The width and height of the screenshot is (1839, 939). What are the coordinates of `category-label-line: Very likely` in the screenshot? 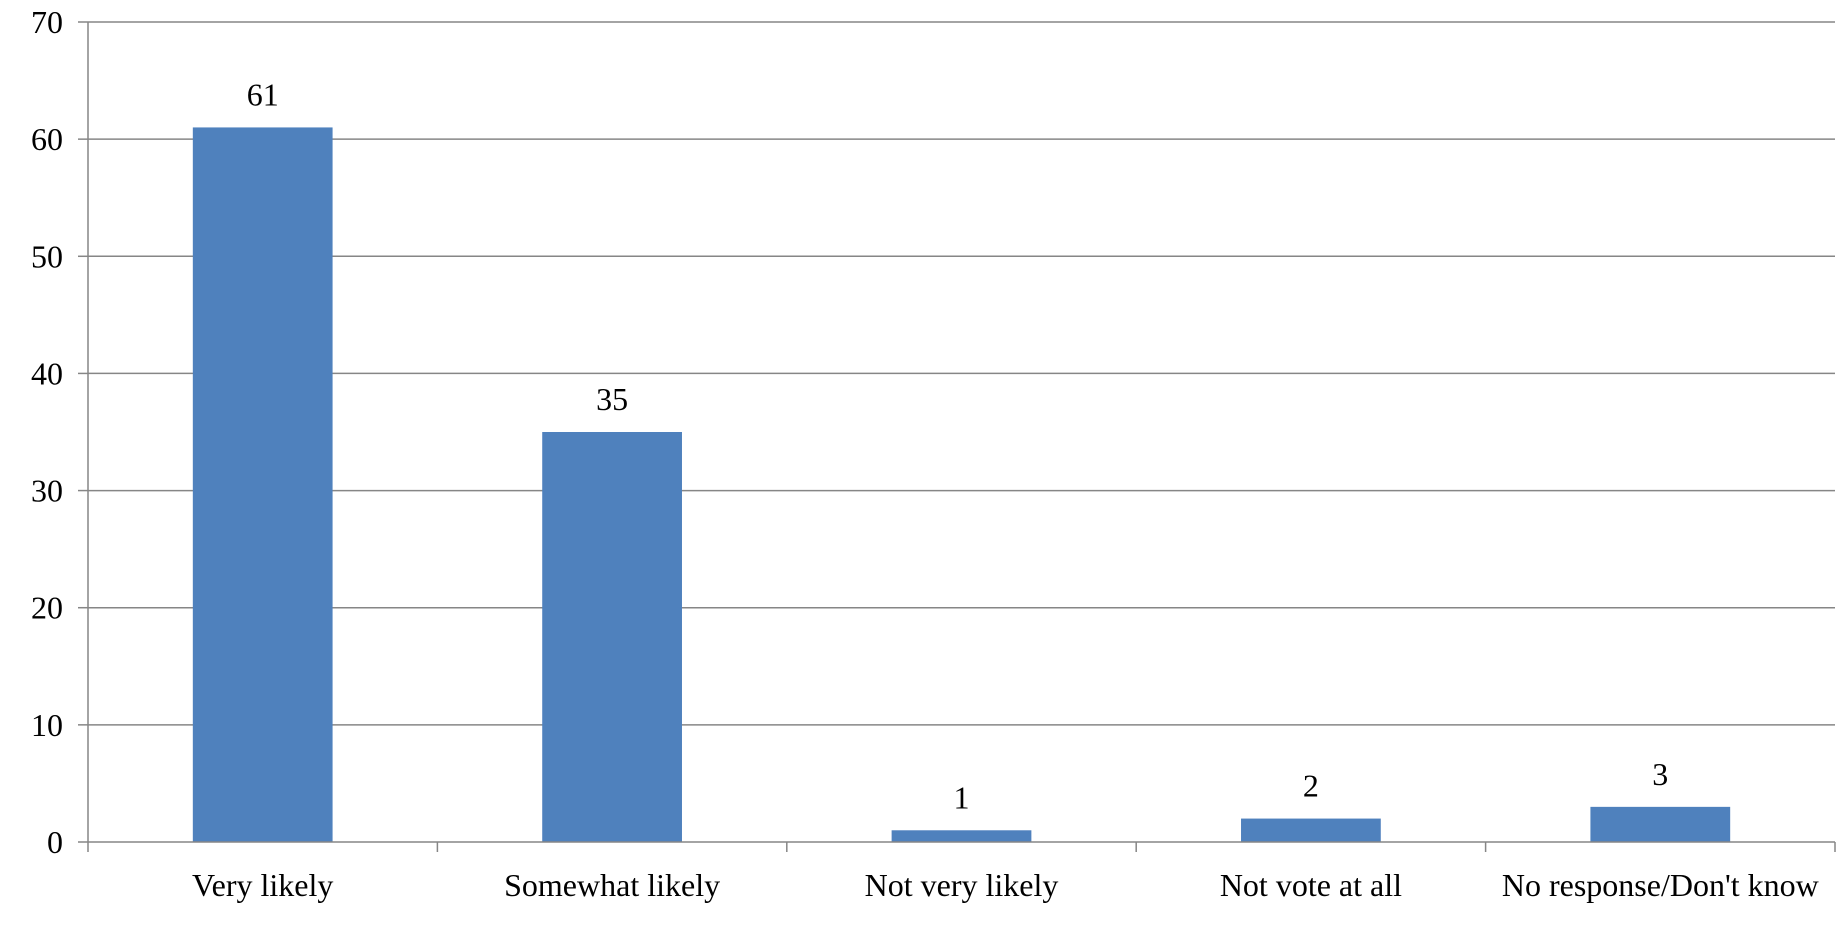 It's located at (262, 885).